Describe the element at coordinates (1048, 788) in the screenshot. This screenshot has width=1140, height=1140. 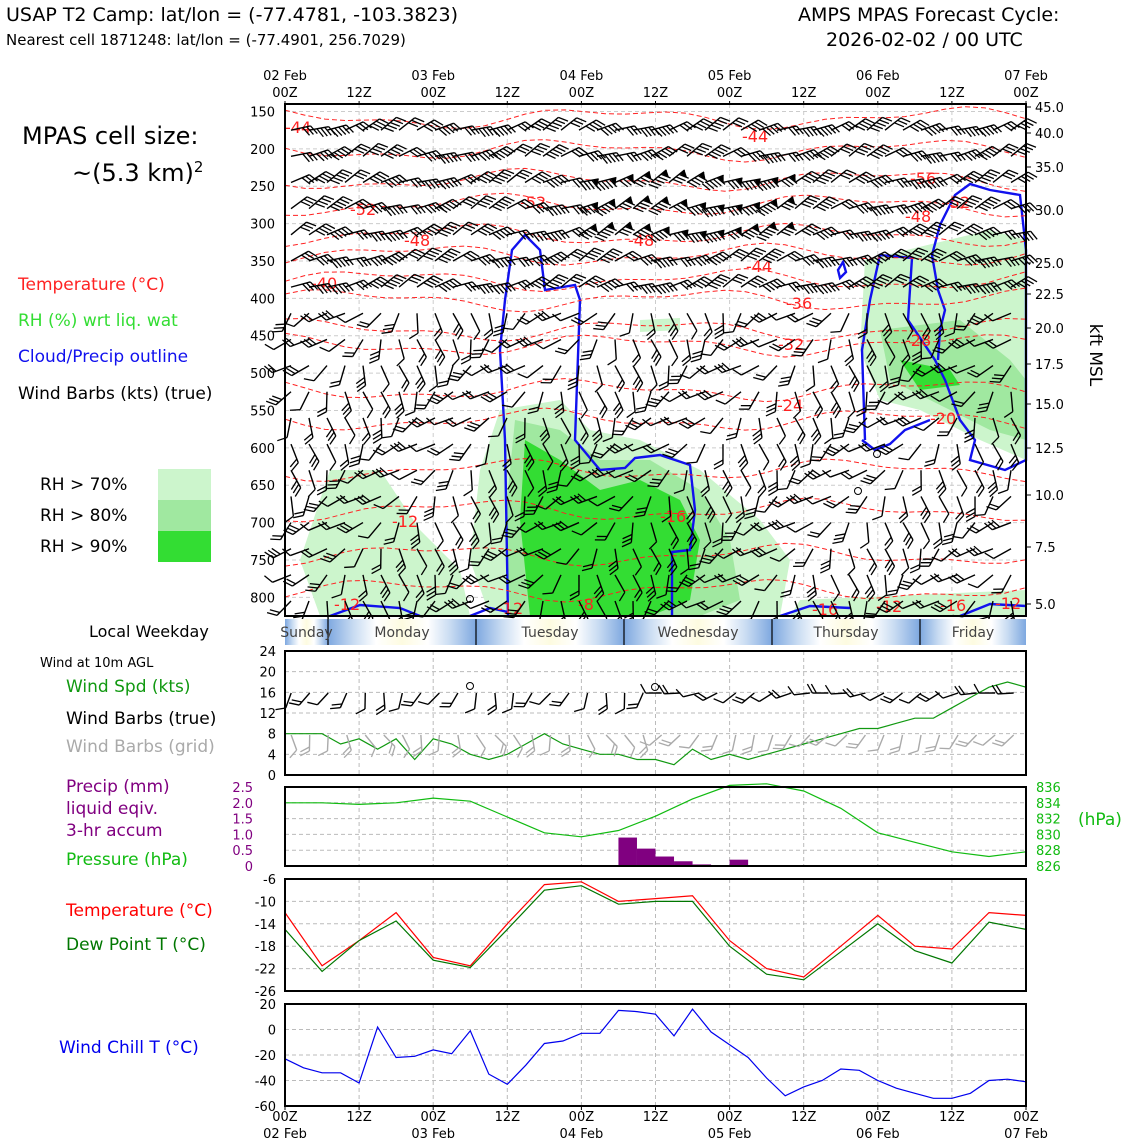
I see `pressure-tick-label: 836` at that location.